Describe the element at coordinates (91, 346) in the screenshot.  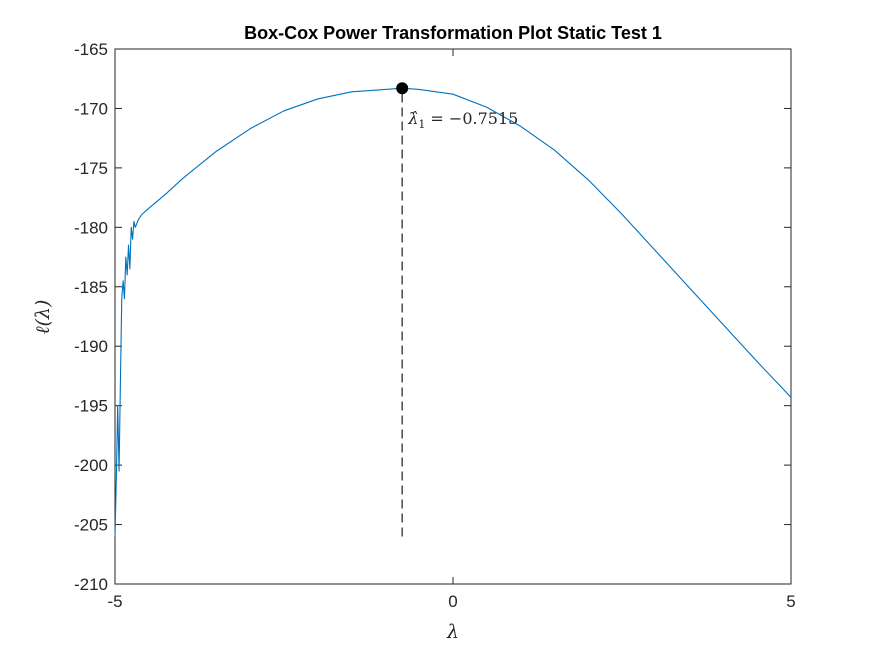
I see `y-tick-label: -190` at that location.